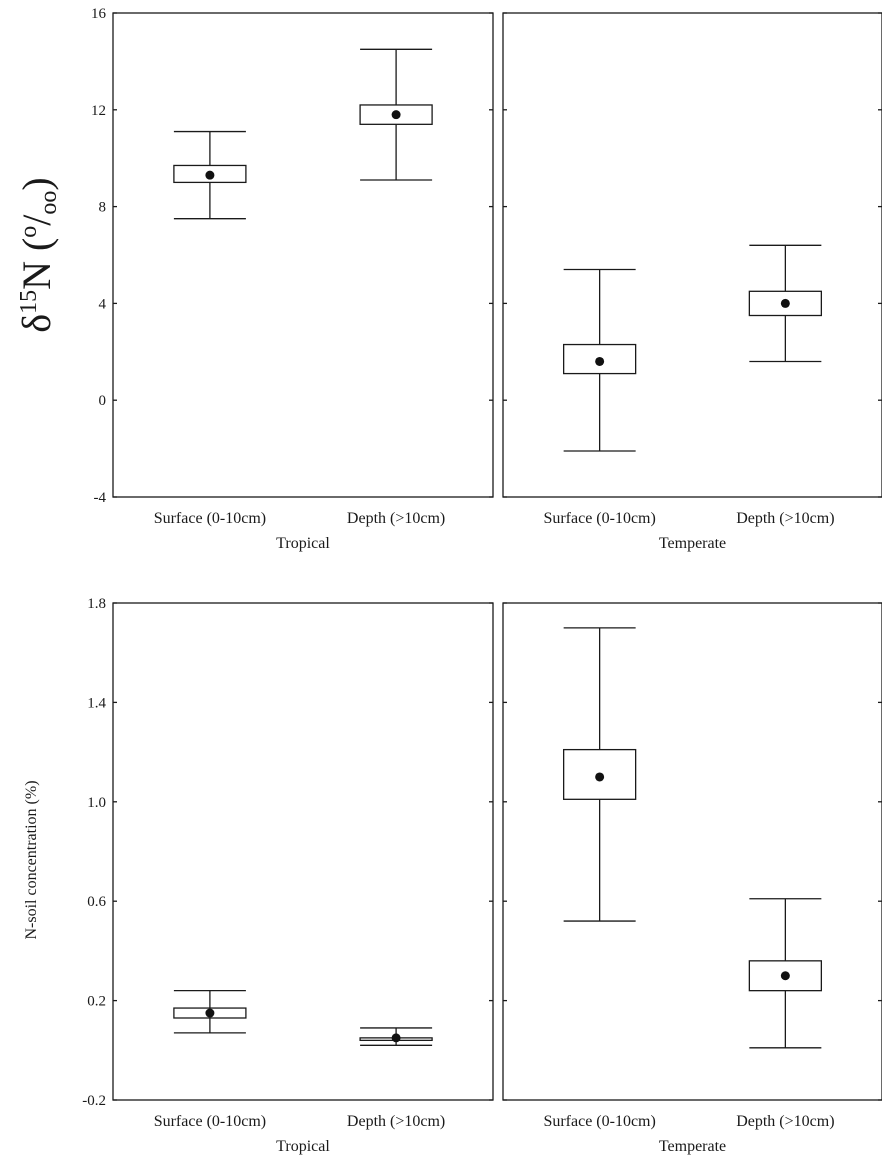 The image size is (882, 1167). Describe the element at coordinates (99, 14) in the screenshot. I see `y-tick-label: 16` at that location.